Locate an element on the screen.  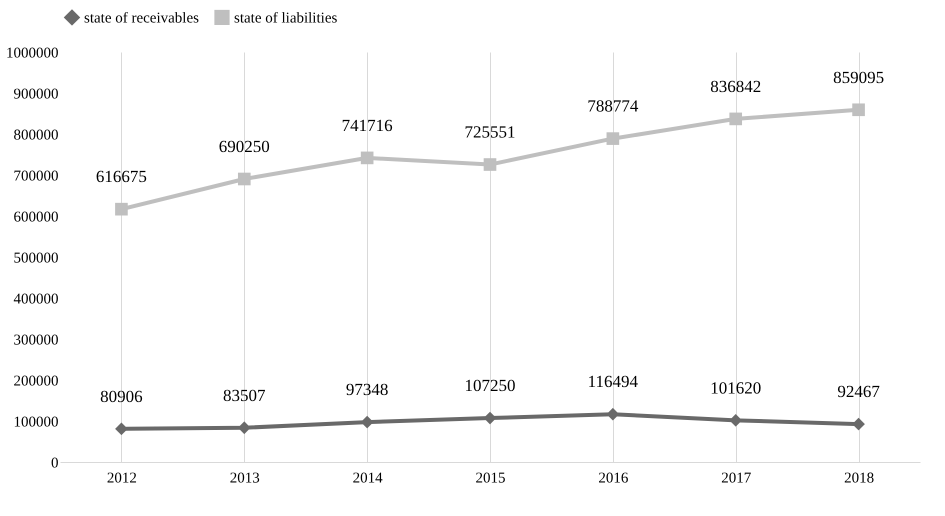
y-tick-label: 1000000 is located at coordinates (32, 54).